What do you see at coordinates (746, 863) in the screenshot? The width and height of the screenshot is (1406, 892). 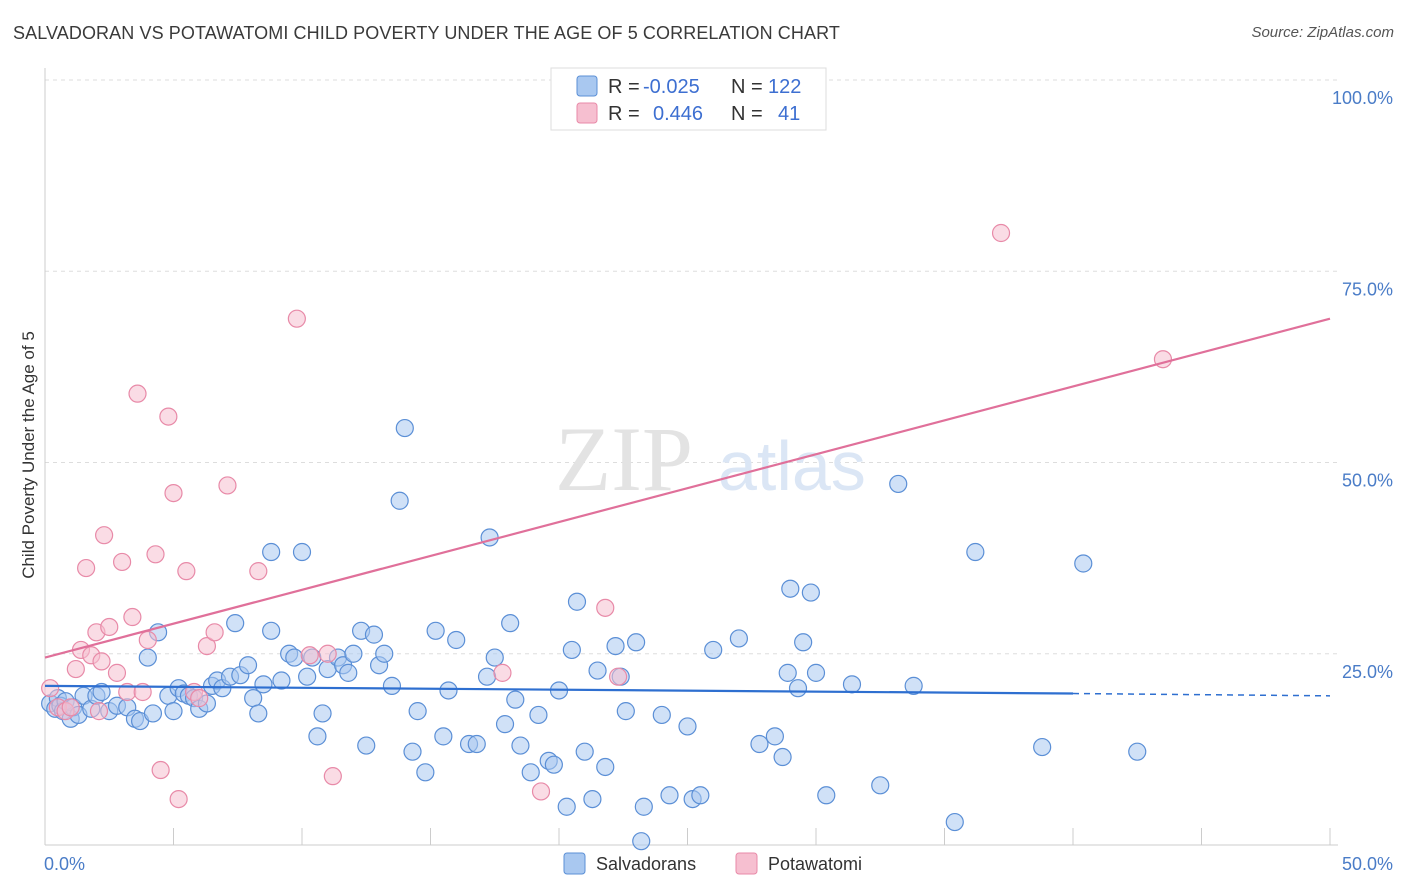 I see `bottom-legend-swatch-potawatomi` at bounding box center [746, 863].